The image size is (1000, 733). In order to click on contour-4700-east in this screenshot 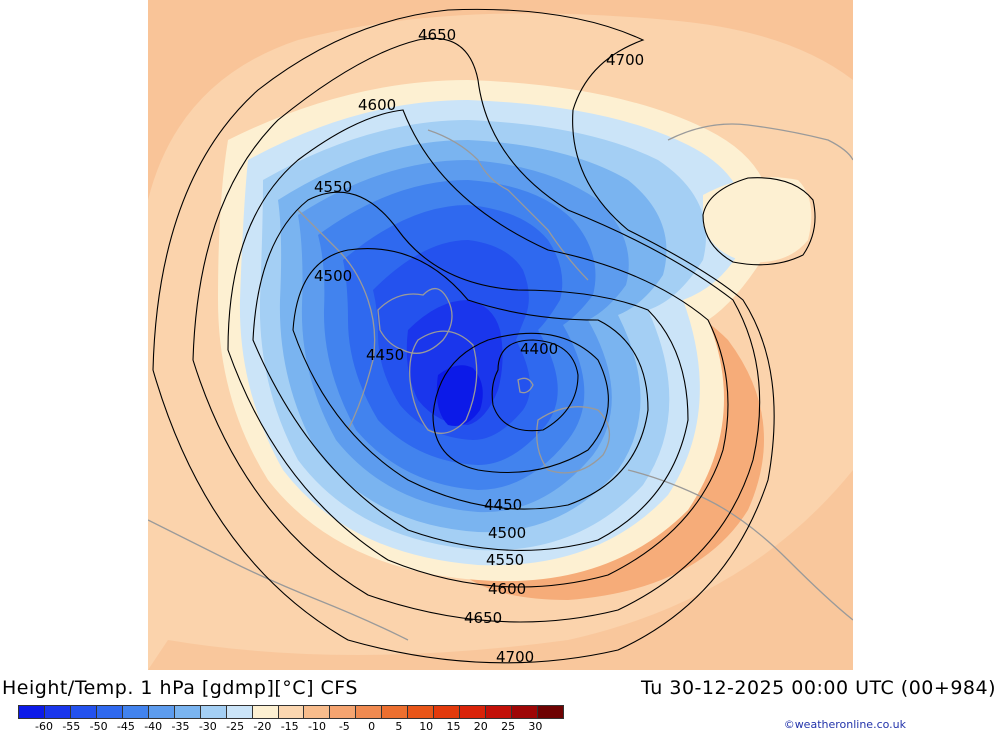, I will do `click(759, 221)`.